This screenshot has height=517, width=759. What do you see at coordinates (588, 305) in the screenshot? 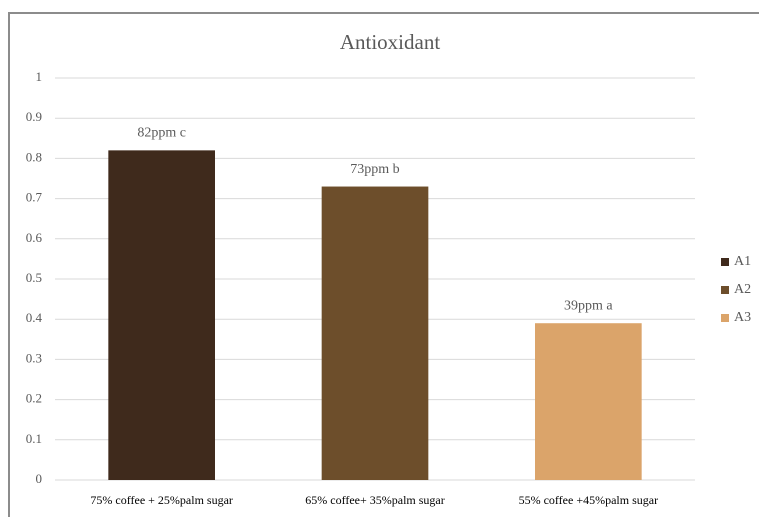
I see `bar-annotation: 39ppm a` at bounding box center [588, 305].